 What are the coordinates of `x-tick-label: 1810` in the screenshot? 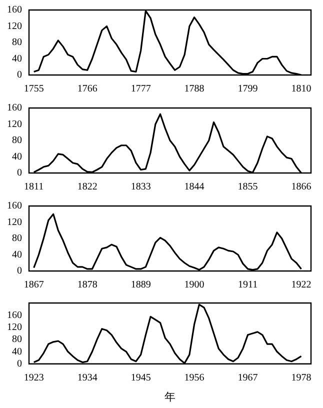 It's located at (301, 89).